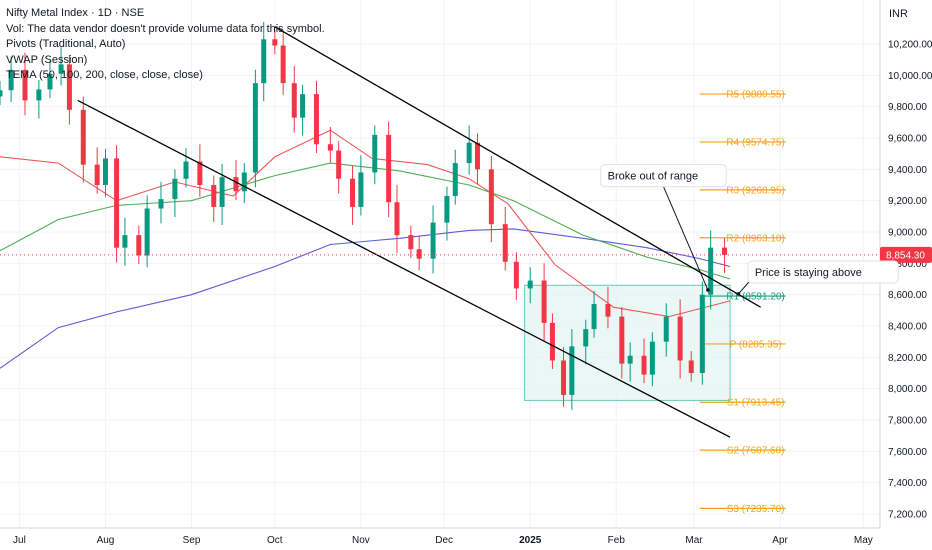 The image size is (932, 550). Describe the element at coordinates (863, 540) in the screenshot. I see `x-tick-label: May` at that location.